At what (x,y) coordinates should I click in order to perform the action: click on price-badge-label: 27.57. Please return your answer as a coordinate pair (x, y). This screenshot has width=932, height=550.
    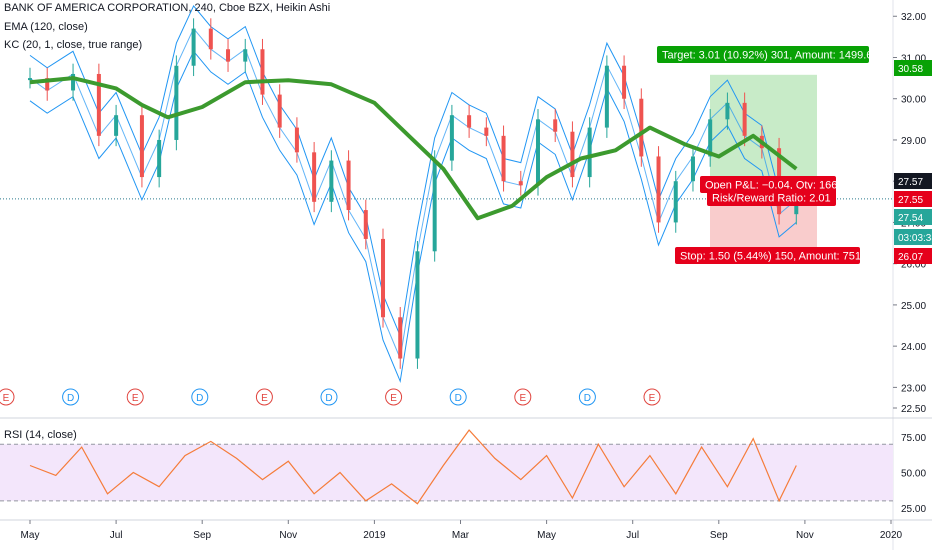
    Looking at the image, I should click on (910, 182).